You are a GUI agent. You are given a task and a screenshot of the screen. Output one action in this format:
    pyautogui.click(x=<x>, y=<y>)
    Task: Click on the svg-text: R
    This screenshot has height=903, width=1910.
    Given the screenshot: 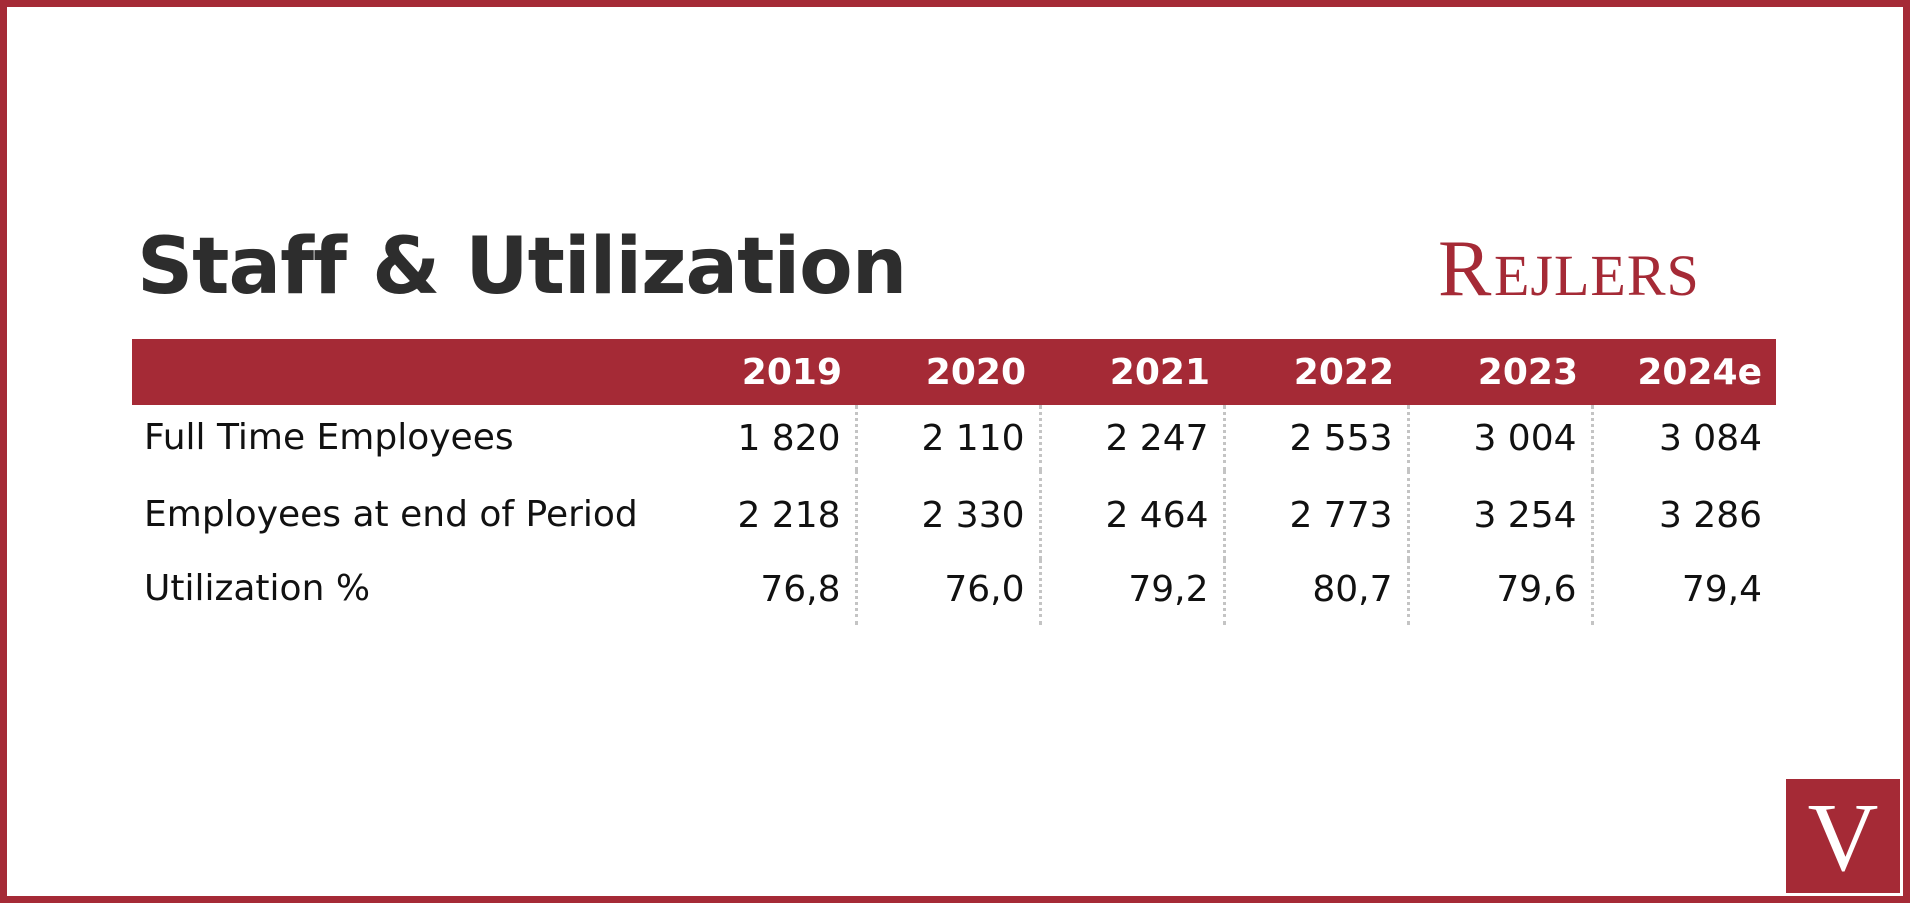 What is the action you would take?
    pyautogui.click(x=1465, y=270)
    